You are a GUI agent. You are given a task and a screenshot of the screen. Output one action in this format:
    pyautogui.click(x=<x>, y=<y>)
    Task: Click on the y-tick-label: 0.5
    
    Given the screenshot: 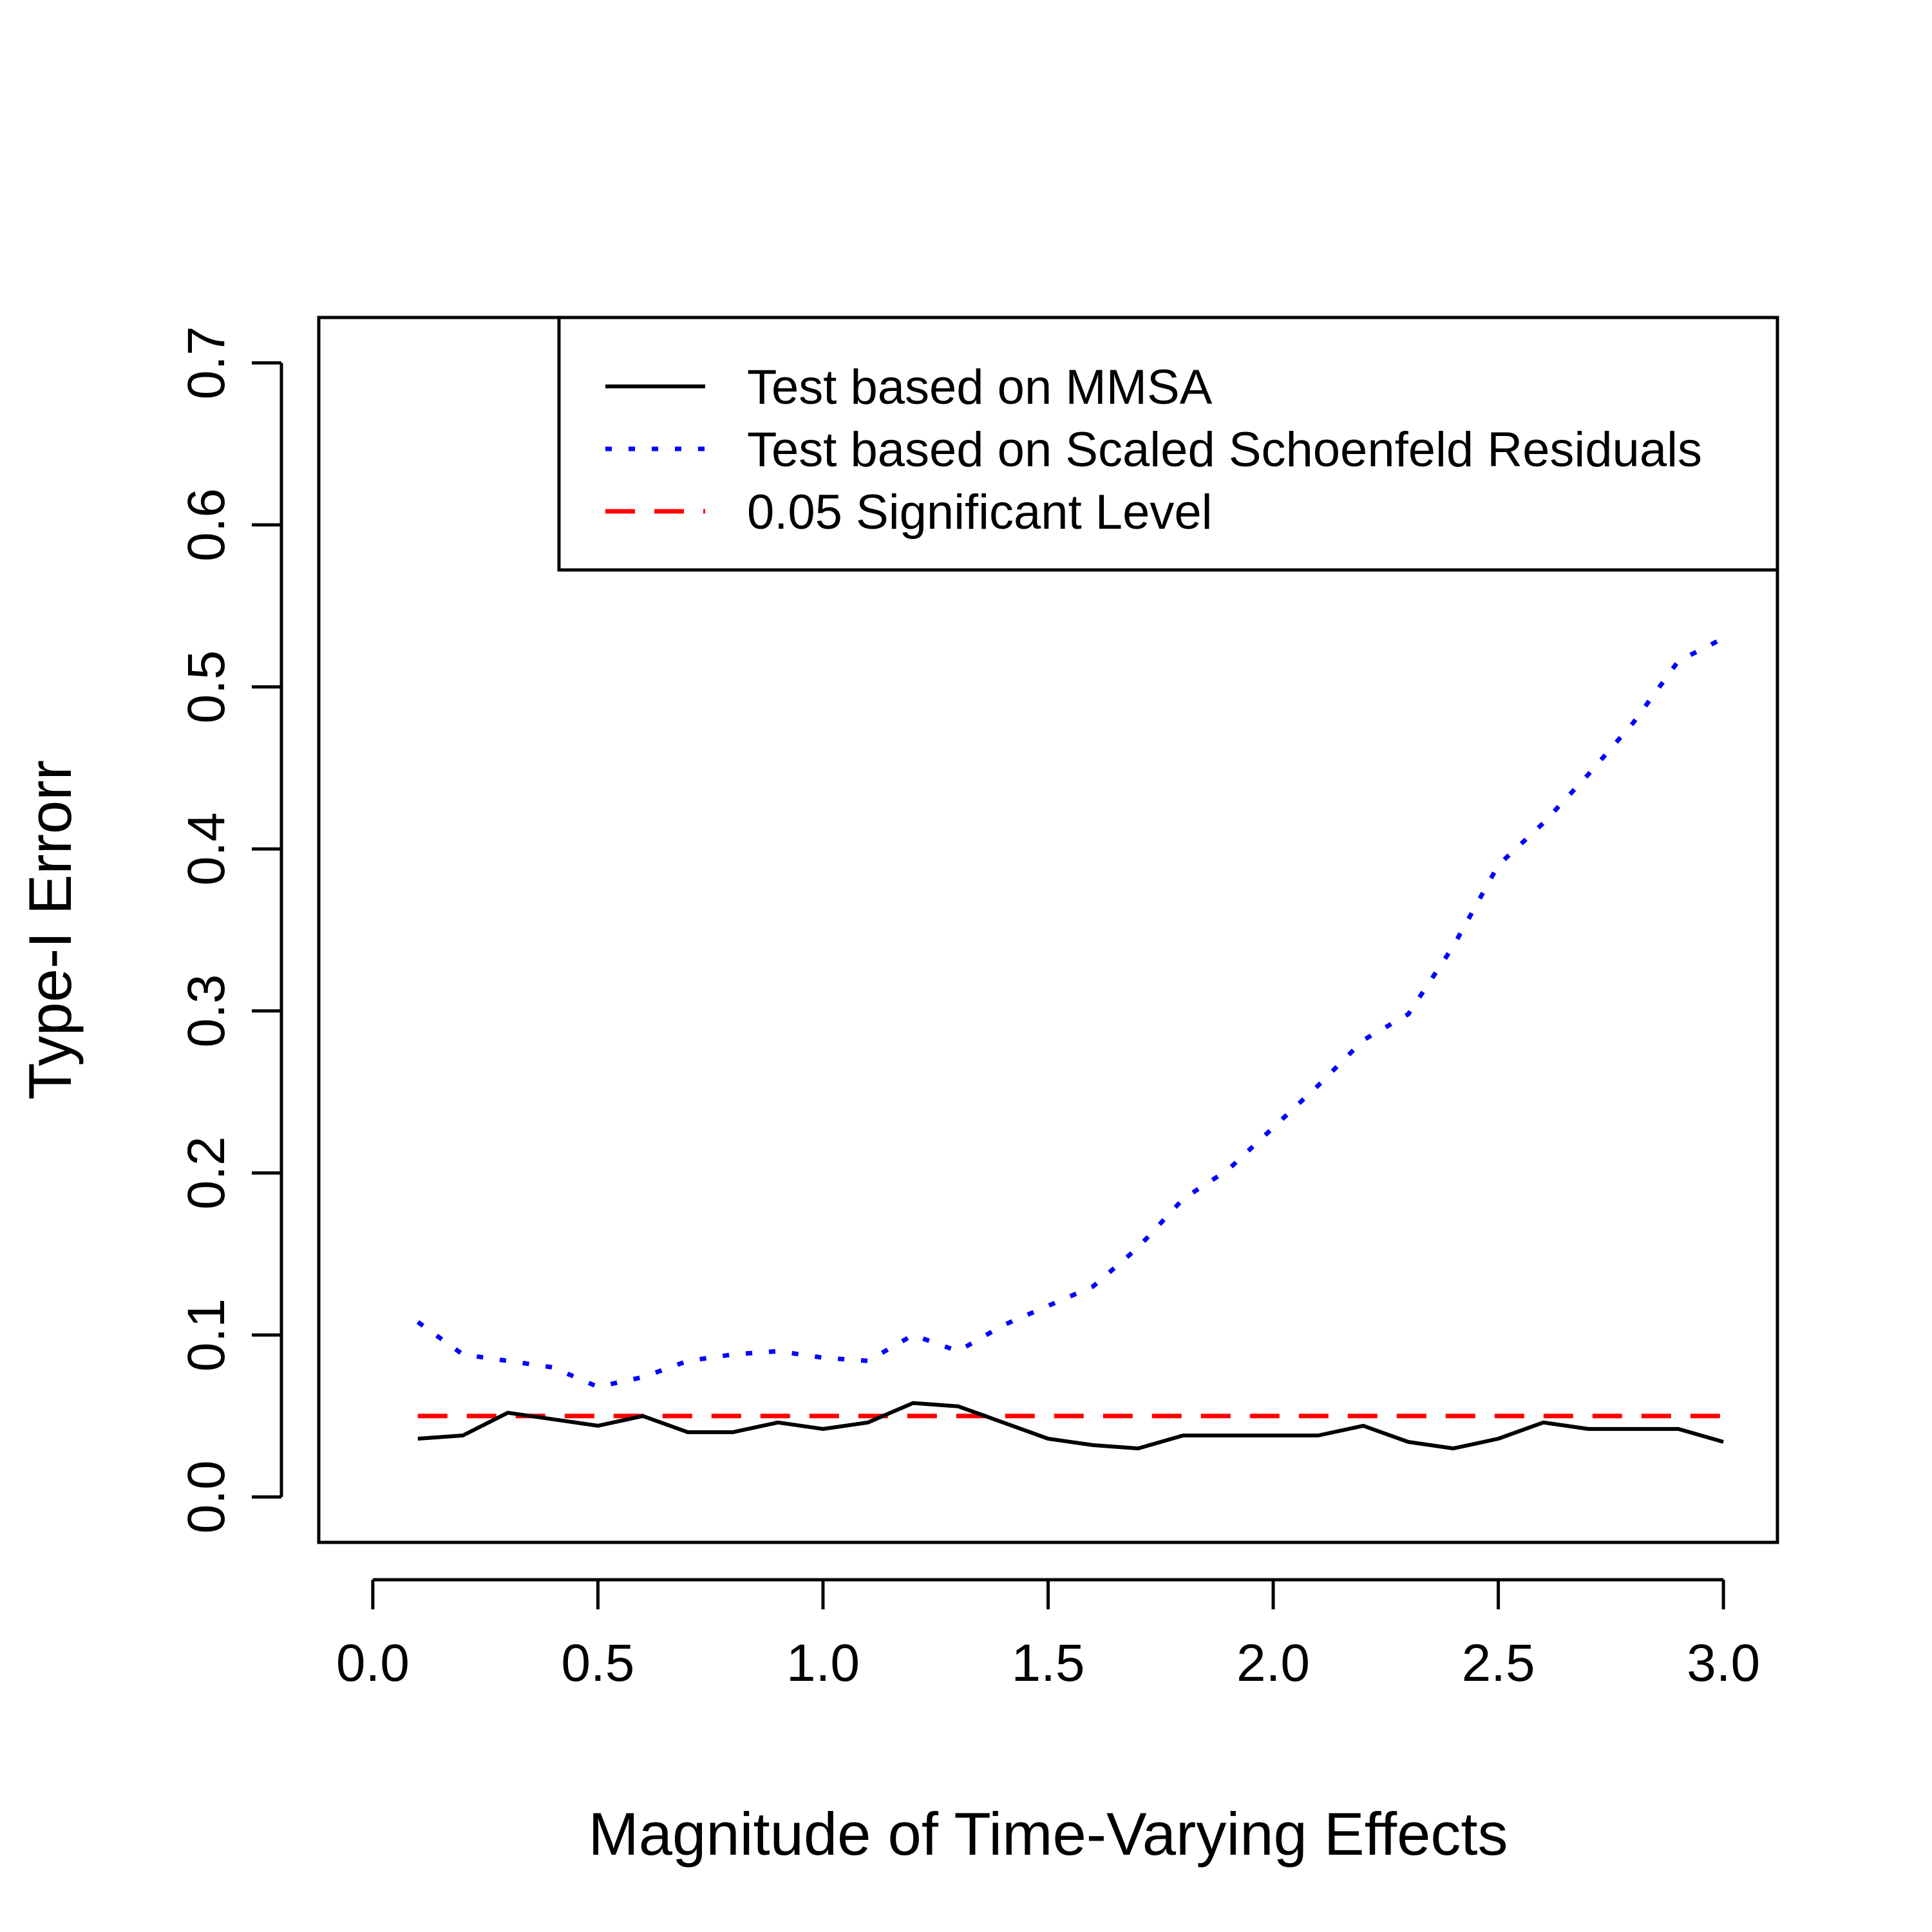 What is the action you would take?
    pyautogui.click(x=207, y=687)
    